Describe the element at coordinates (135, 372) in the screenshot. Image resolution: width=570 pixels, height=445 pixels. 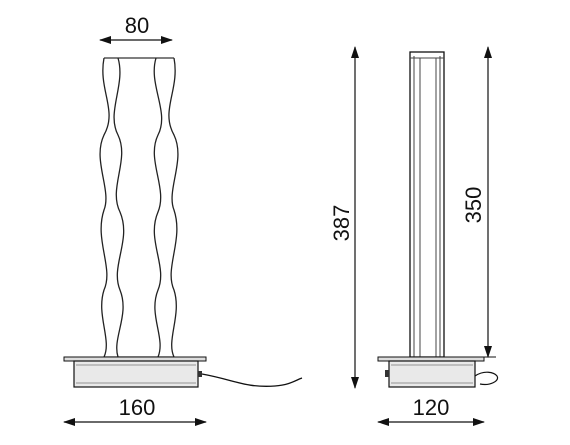
I see `lamp-base-front` at that location.